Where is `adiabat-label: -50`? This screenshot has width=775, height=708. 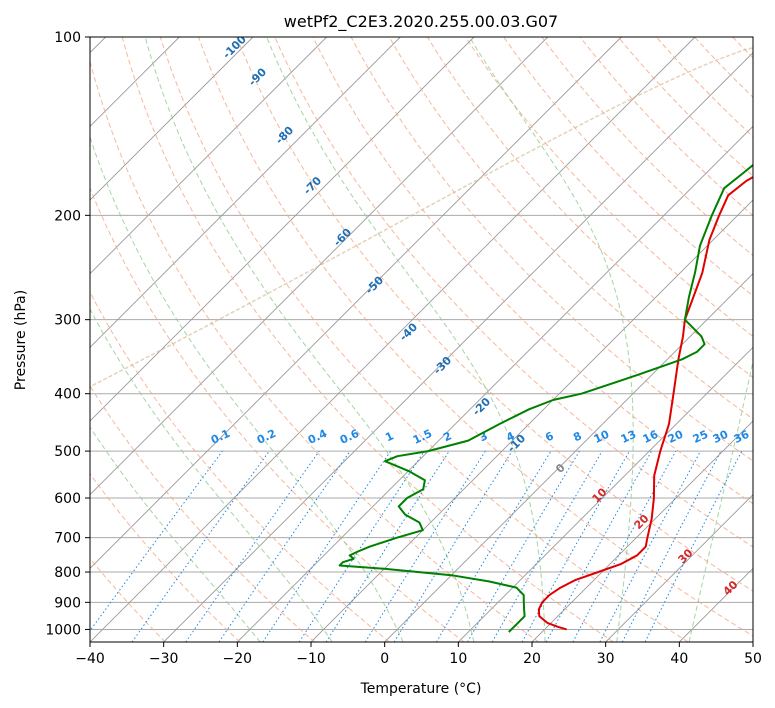 adiabat-label: -50 is located at coordinates (374, 284).